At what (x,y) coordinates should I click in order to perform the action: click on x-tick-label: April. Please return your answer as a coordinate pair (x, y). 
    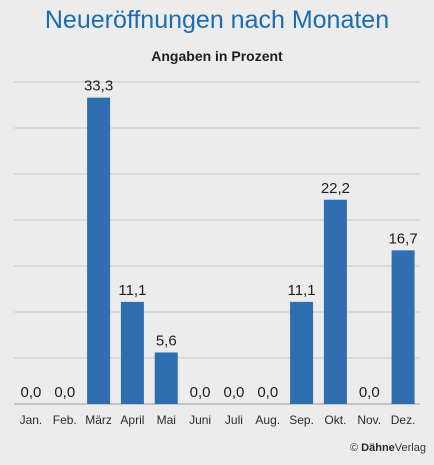
    Looking at the image, I should click on (132, 420).